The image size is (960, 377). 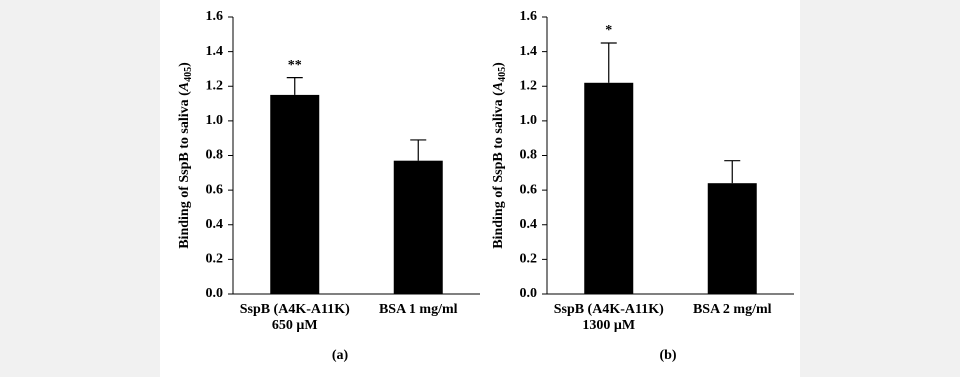 I want to click on panel-label: (a), so click(x=340, y=355).